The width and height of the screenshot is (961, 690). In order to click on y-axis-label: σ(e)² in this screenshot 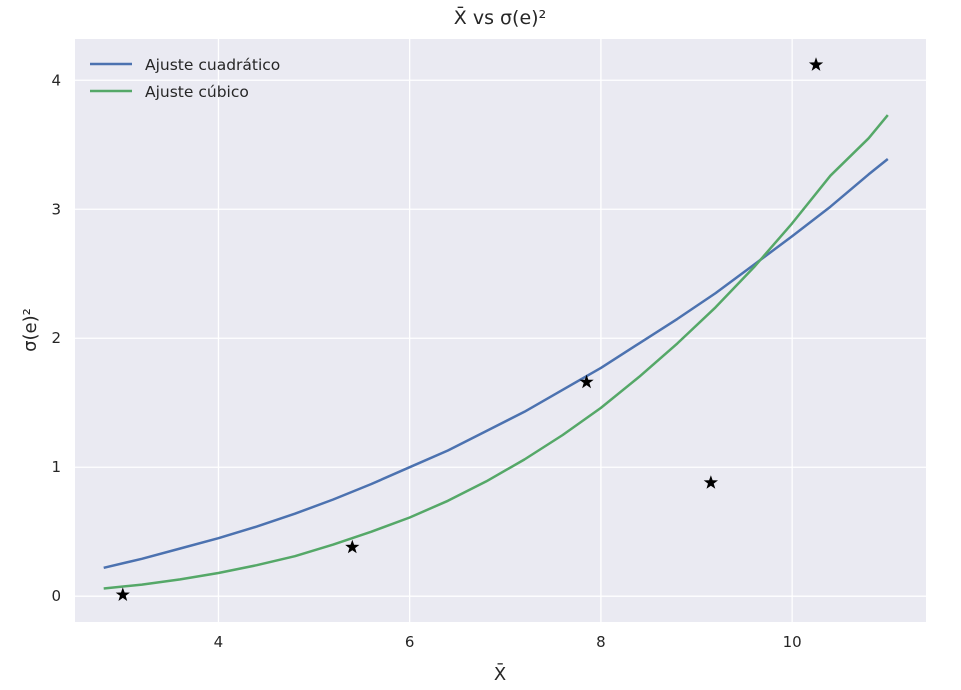, I will do `click(30, 330)`.